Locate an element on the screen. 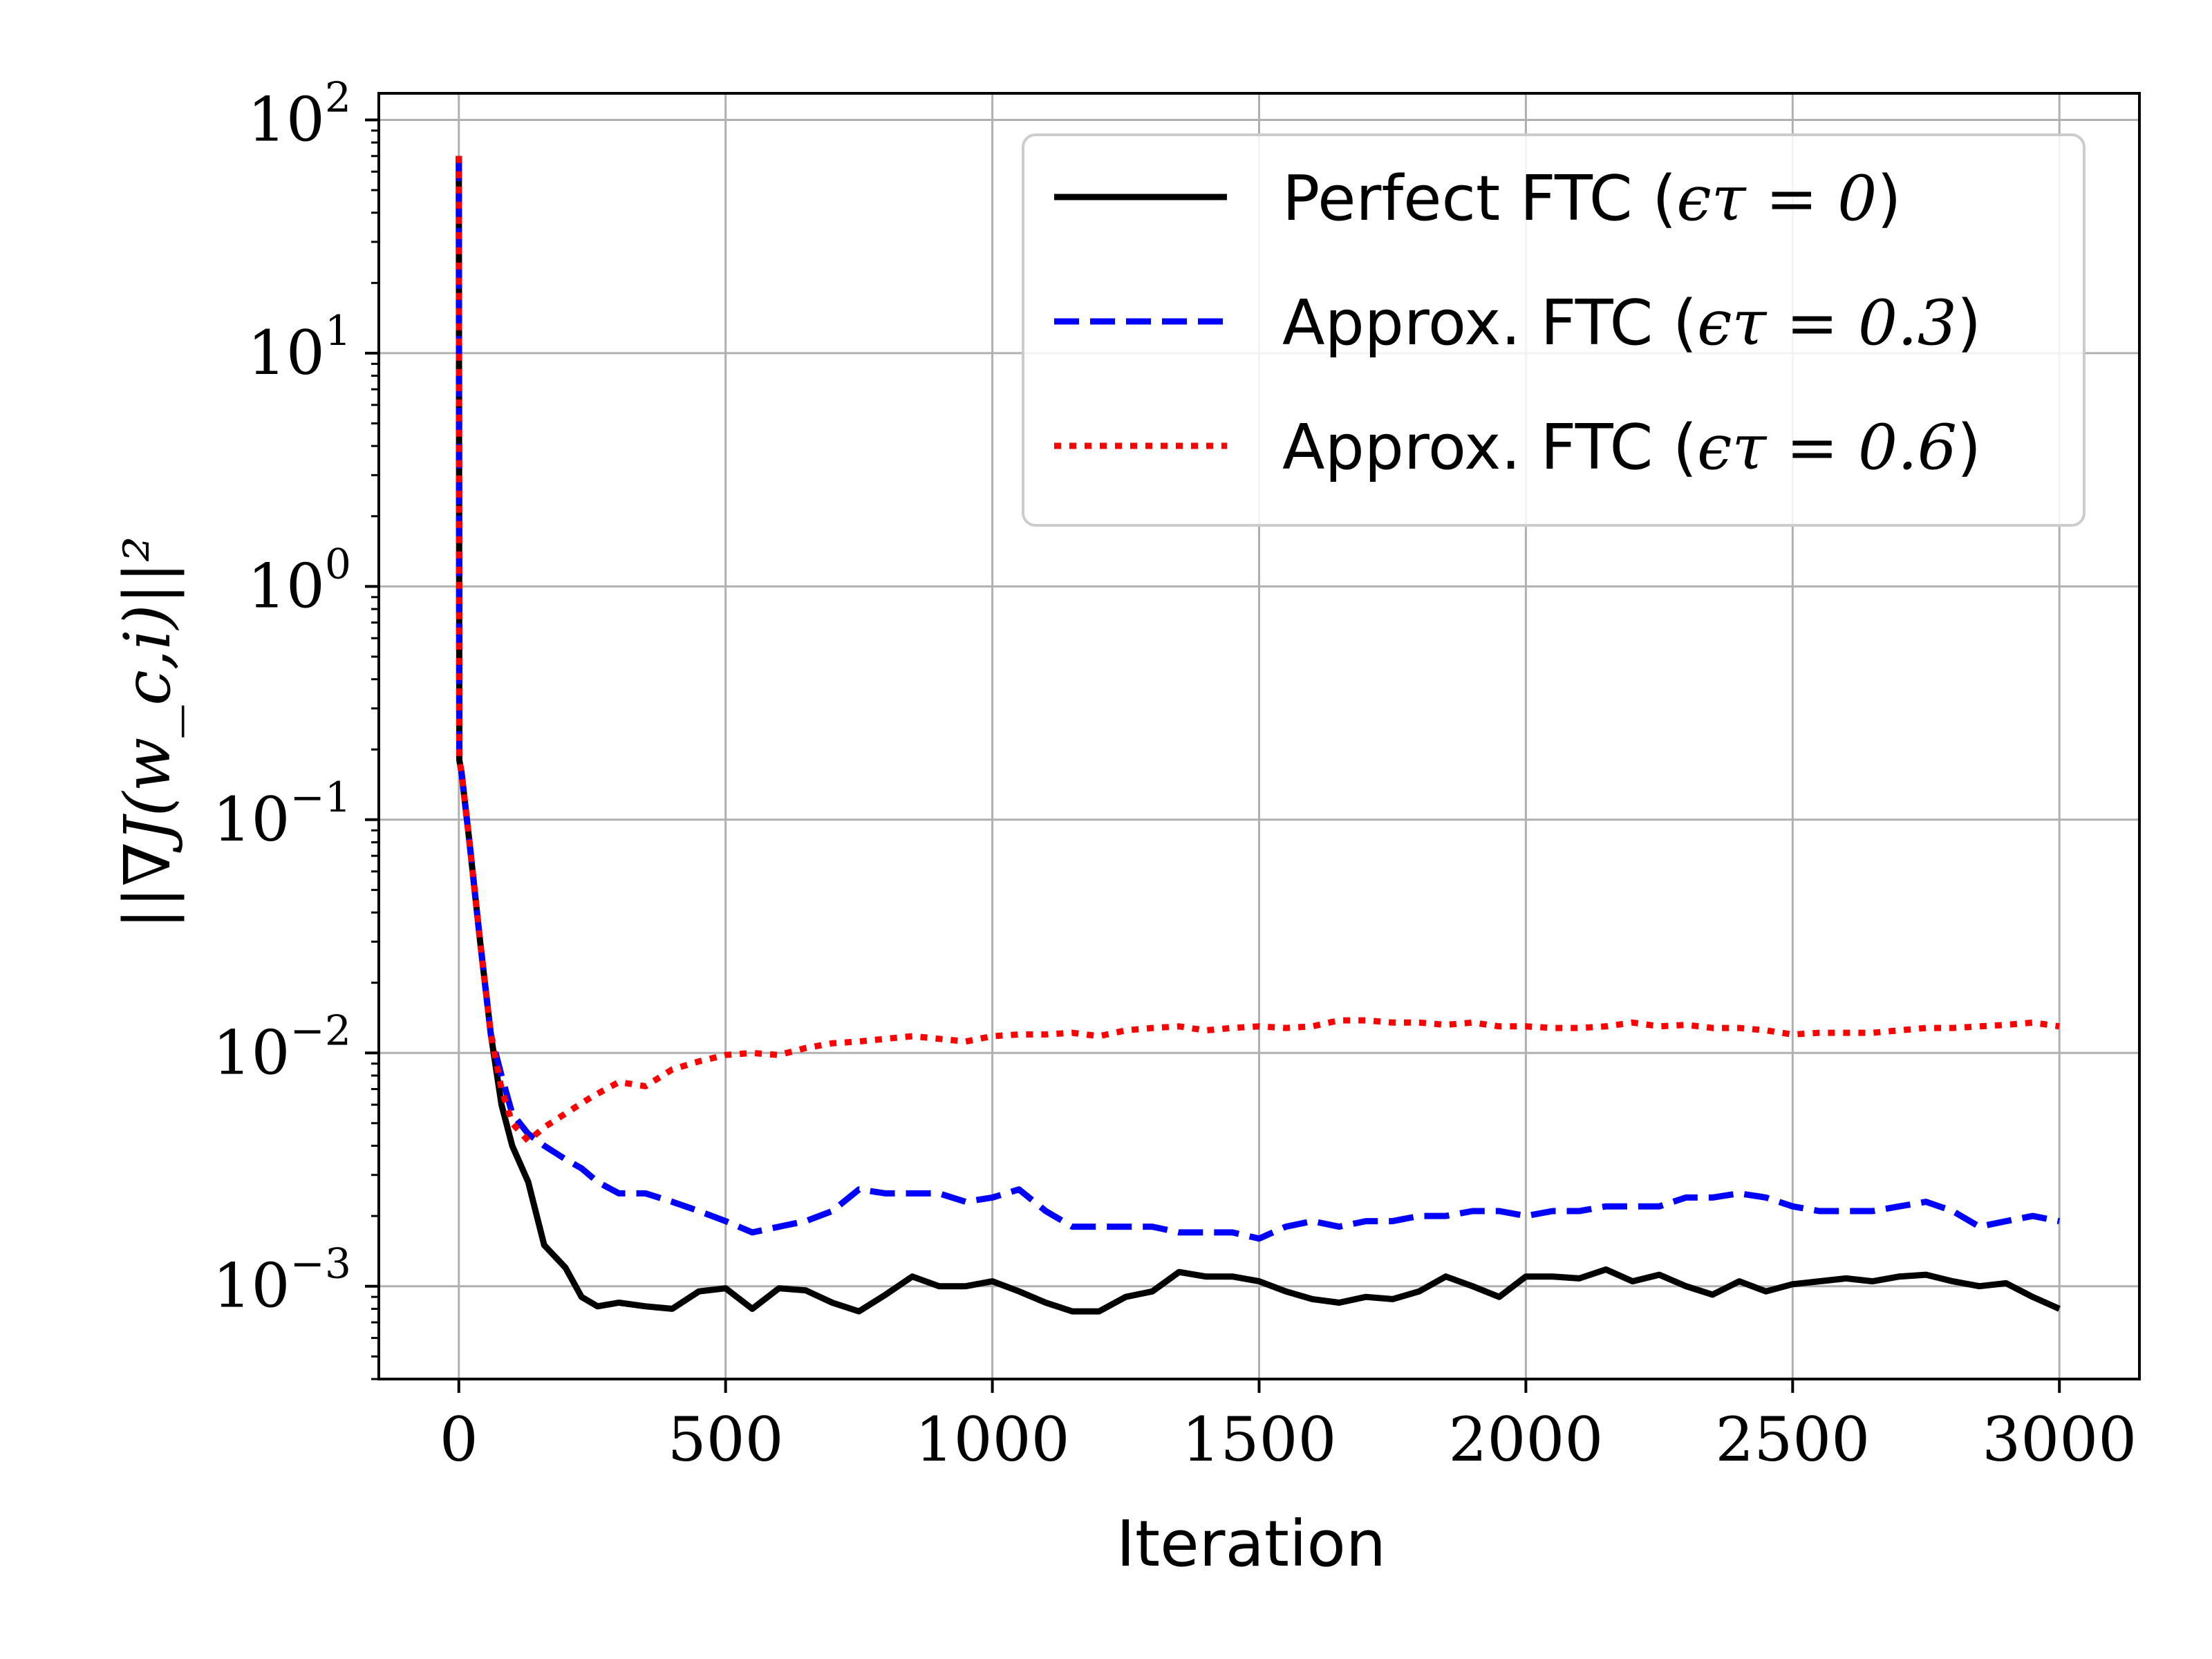  x-tick-label: 3000 is located at coordinates (2060, 1440).